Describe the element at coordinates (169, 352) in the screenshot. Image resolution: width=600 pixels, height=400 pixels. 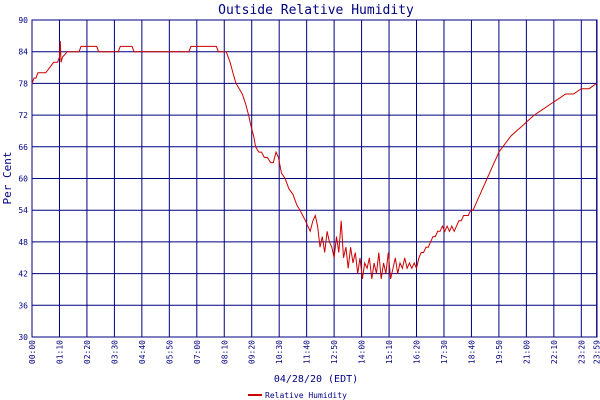
I see `x-tick-label: 05:50` at that location.